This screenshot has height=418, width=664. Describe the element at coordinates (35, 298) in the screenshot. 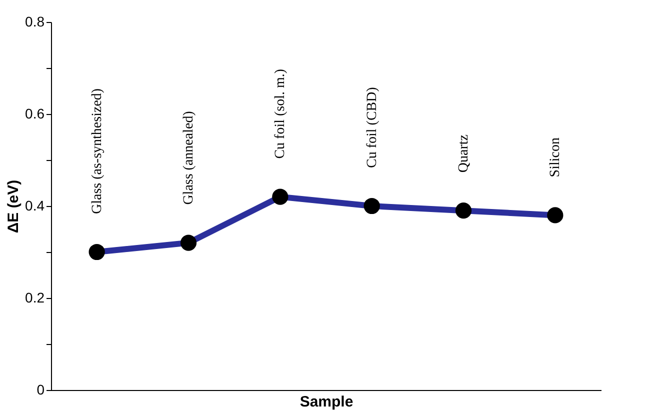

I see `y-tick-label: 0.2` at that location.